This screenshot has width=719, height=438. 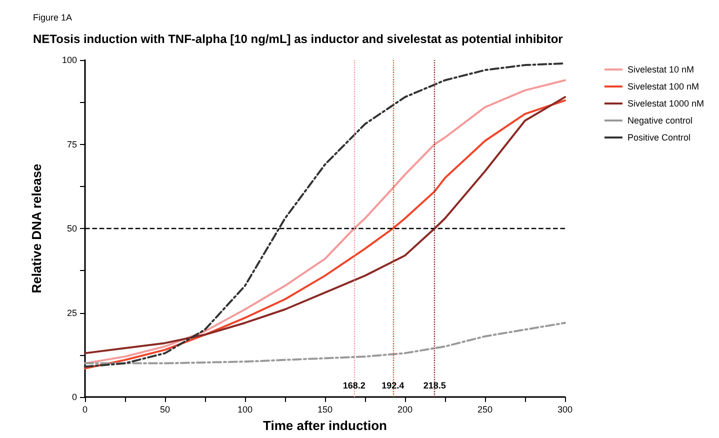 What do you see at coordinates (245, 409) in the screenshot?
I see `x-tick-label: 100` at bounding box center [245, 409].